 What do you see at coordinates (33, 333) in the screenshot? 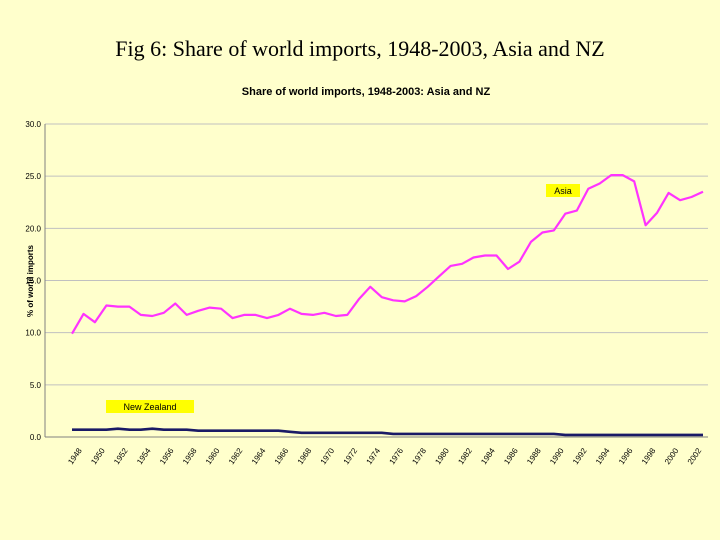
I see `y-tick-label: 10.0` at bounding box center [33, 333].